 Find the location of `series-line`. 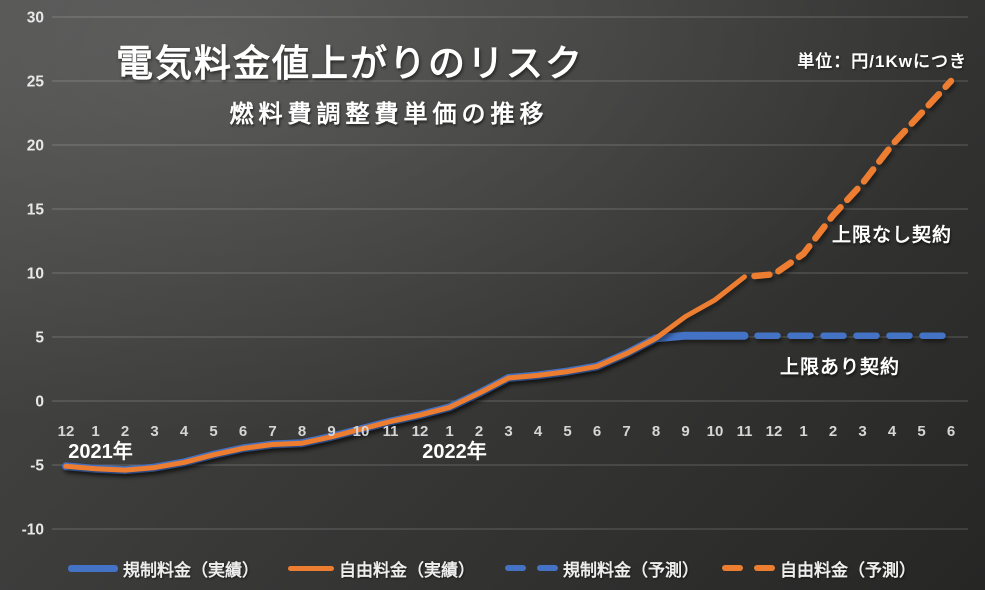

series-line is located at coordinates (848, 179).